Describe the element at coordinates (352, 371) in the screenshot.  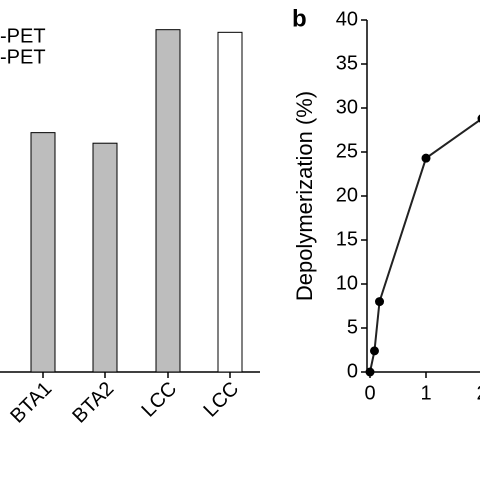
I see `y-tick-label: 0` at that location.